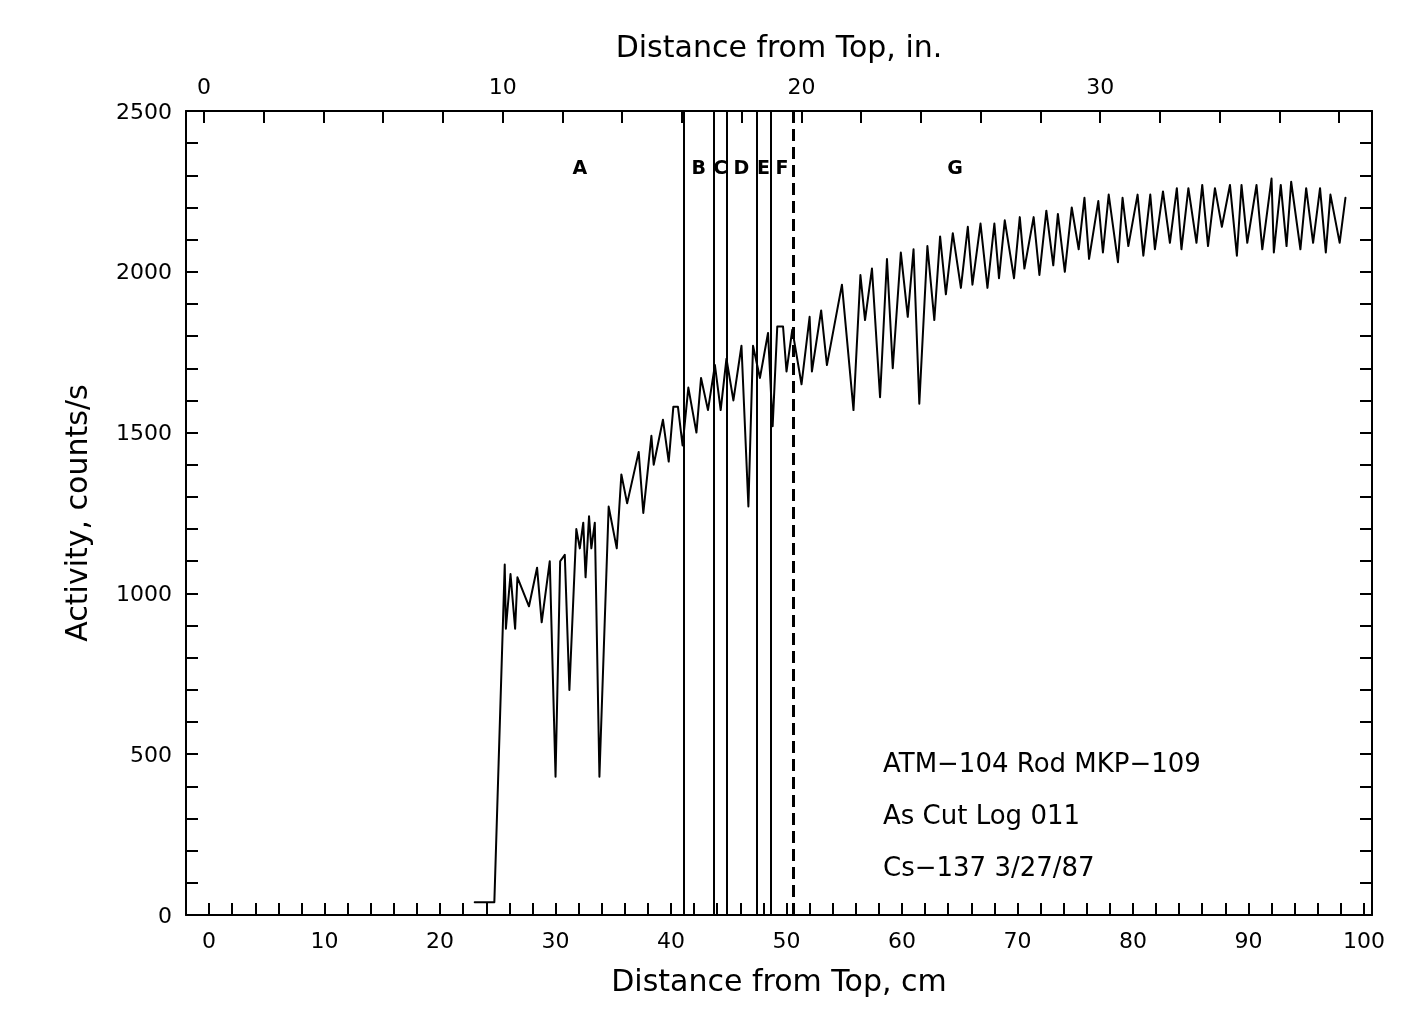  What do you see at coordinates (151, 754) in the screenshot?
I see `y-tick-label: 500` at bounding box center [151, 754].